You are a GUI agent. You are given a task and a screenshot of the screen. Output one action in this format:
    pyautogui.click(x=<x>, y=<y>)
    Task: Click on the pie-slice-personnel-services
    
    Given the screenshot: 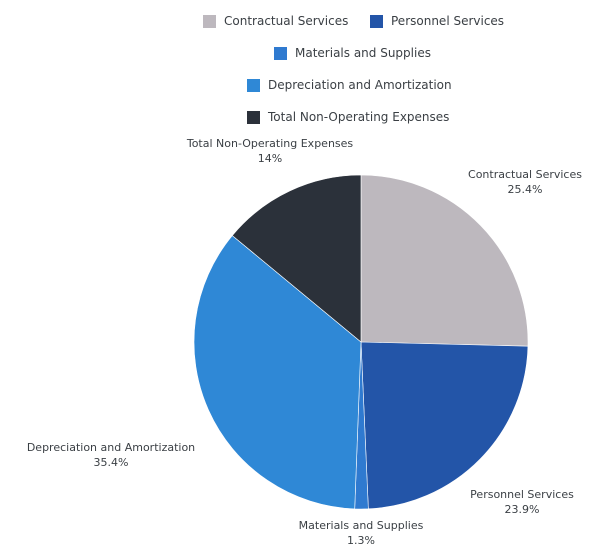 What is the action you would take?
    pyautogui.click(x=444, y=425)
    